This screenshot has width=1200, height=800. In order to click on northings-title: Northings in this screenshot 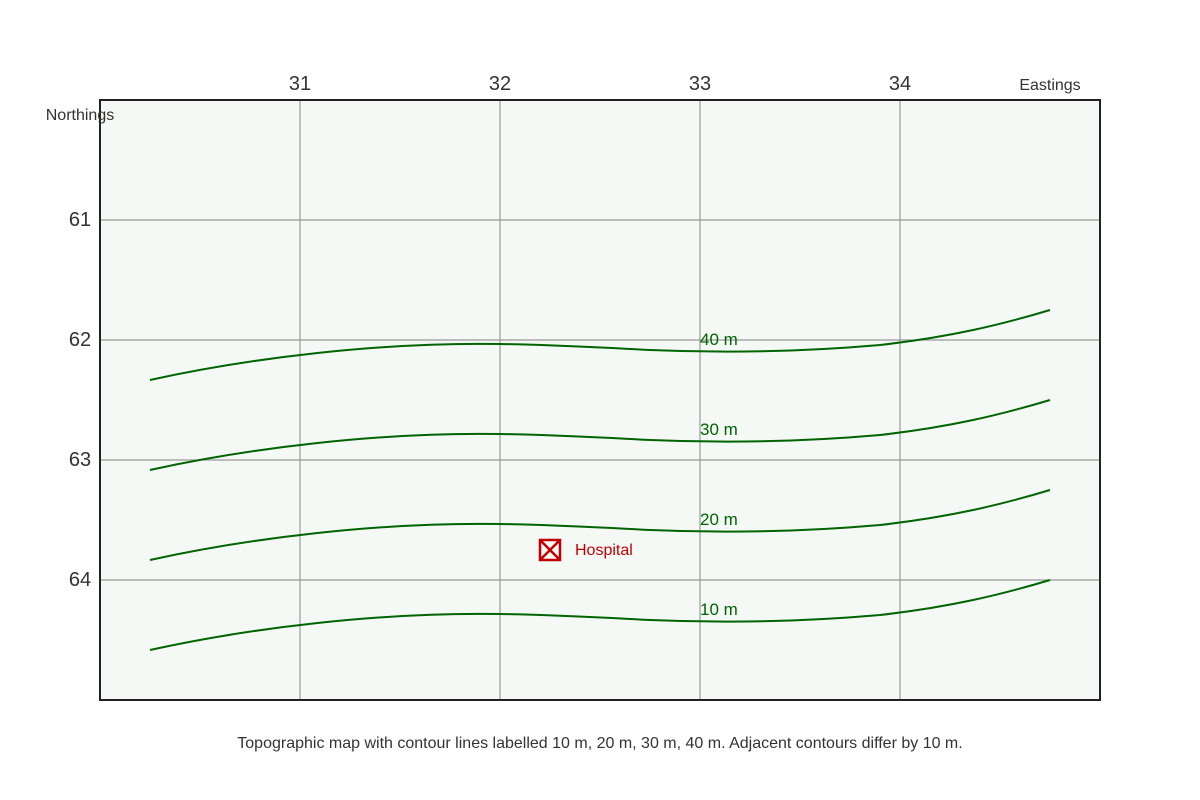, I will do `click(80, 115)`.